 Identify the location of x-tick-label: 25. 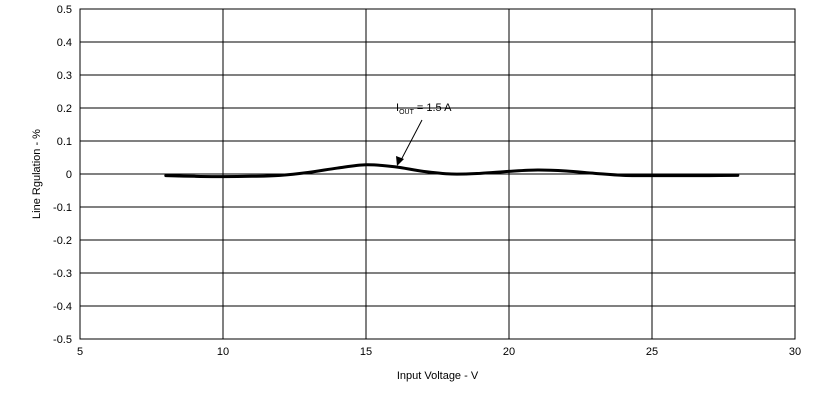
(652, 352).